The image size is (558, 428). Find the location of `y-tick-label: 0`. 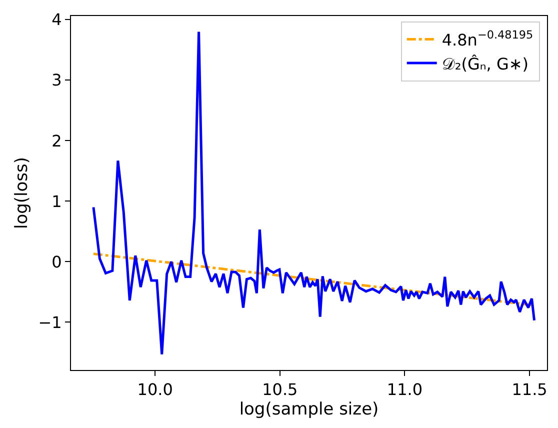

y-tick-label: 0 is located at coordinates (57, 262).